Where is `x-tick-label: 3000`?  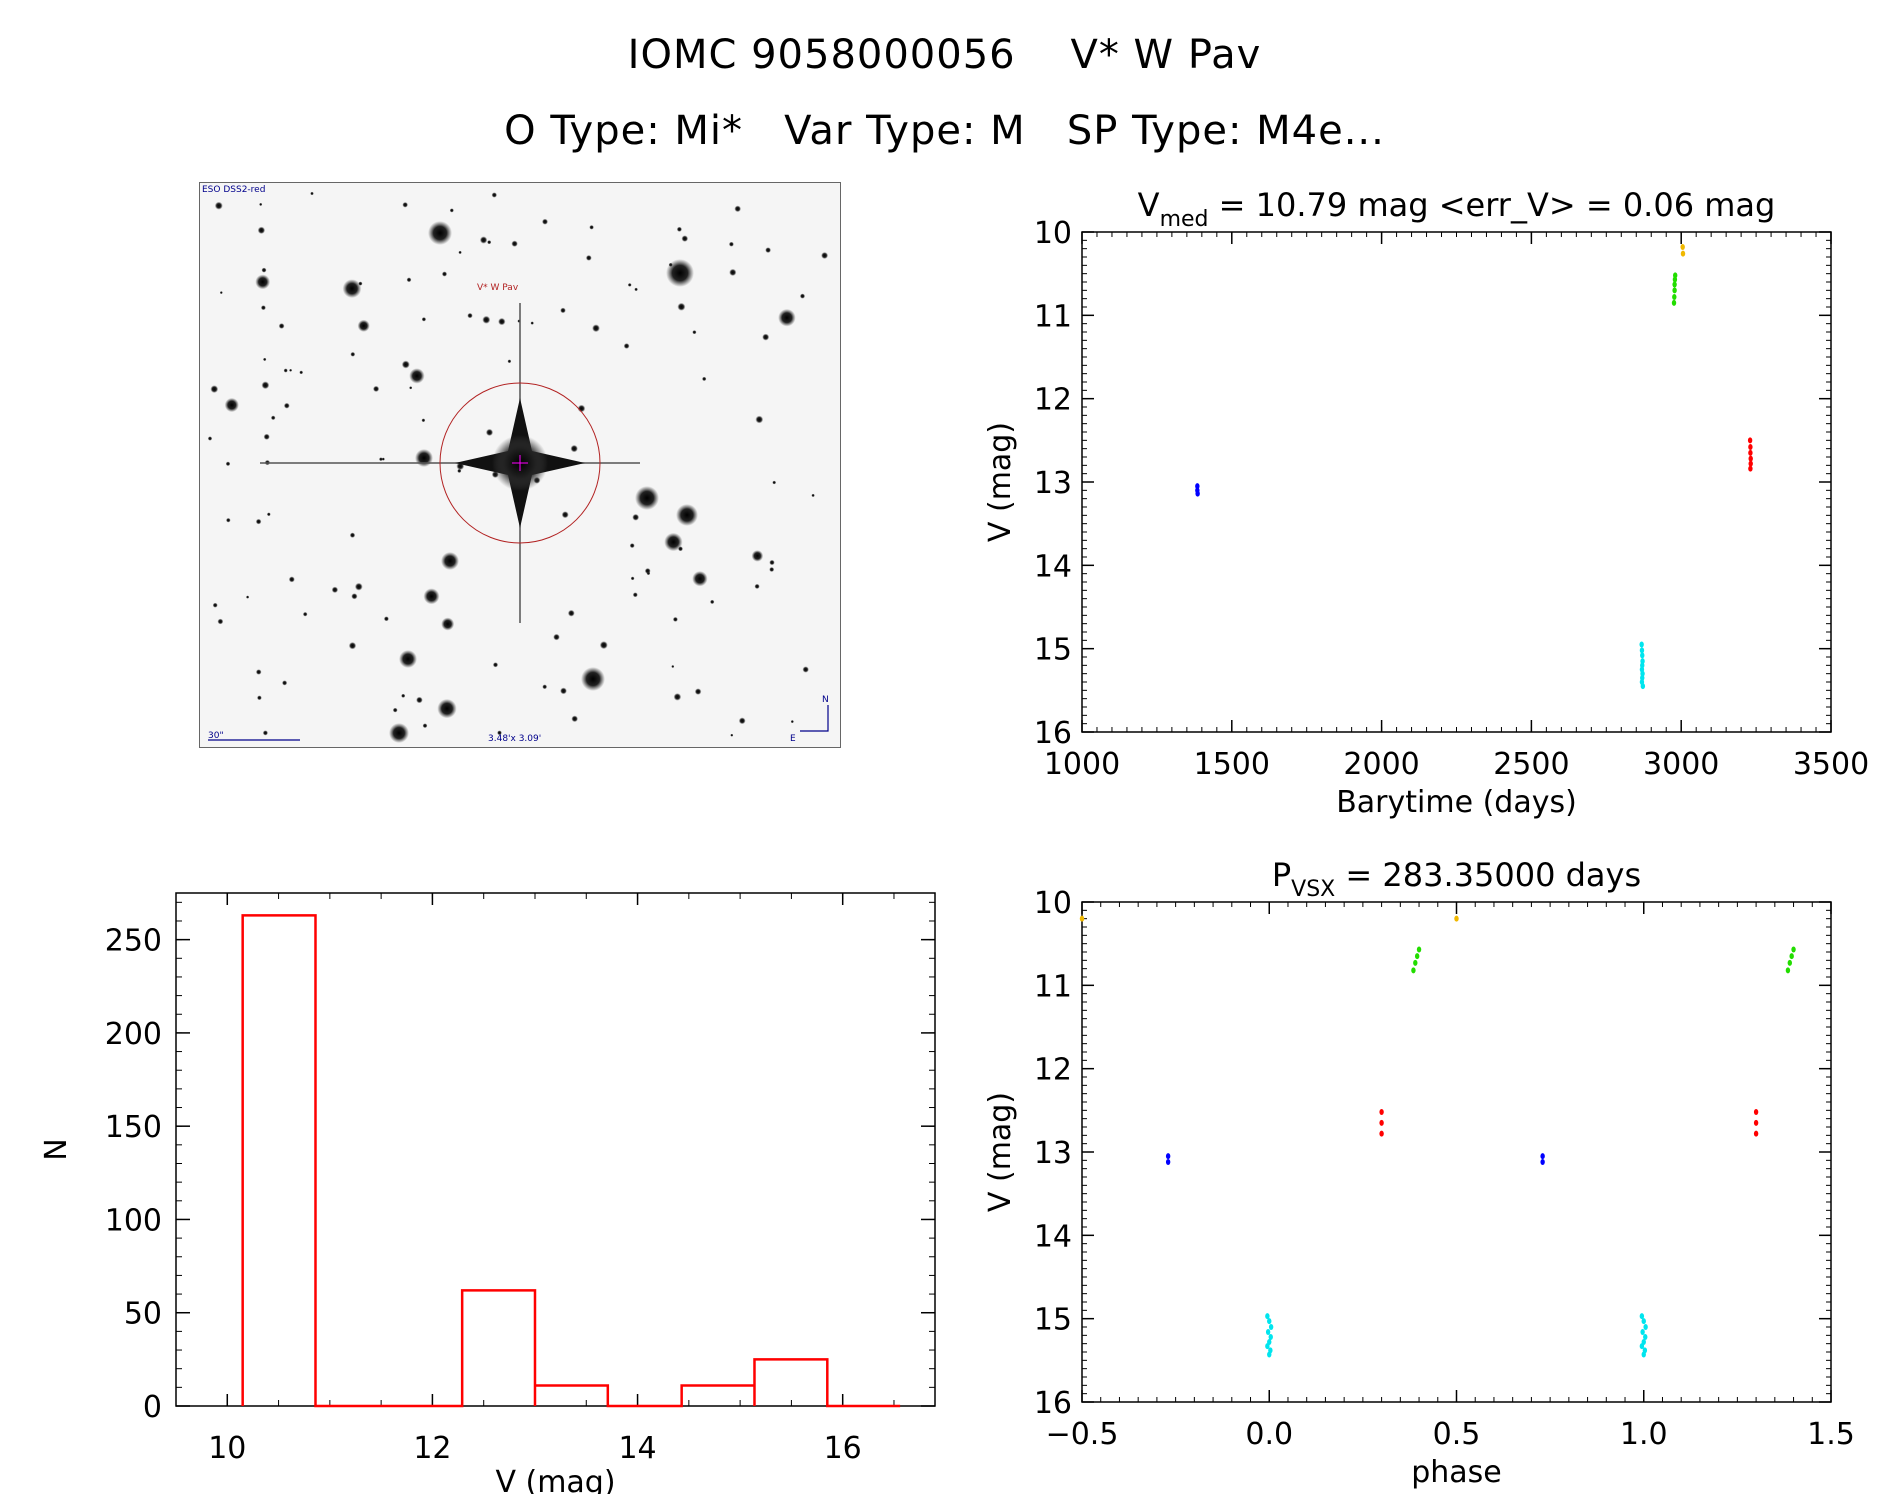
x-tick-label: 3000 is located at coordinates (1681, 764).